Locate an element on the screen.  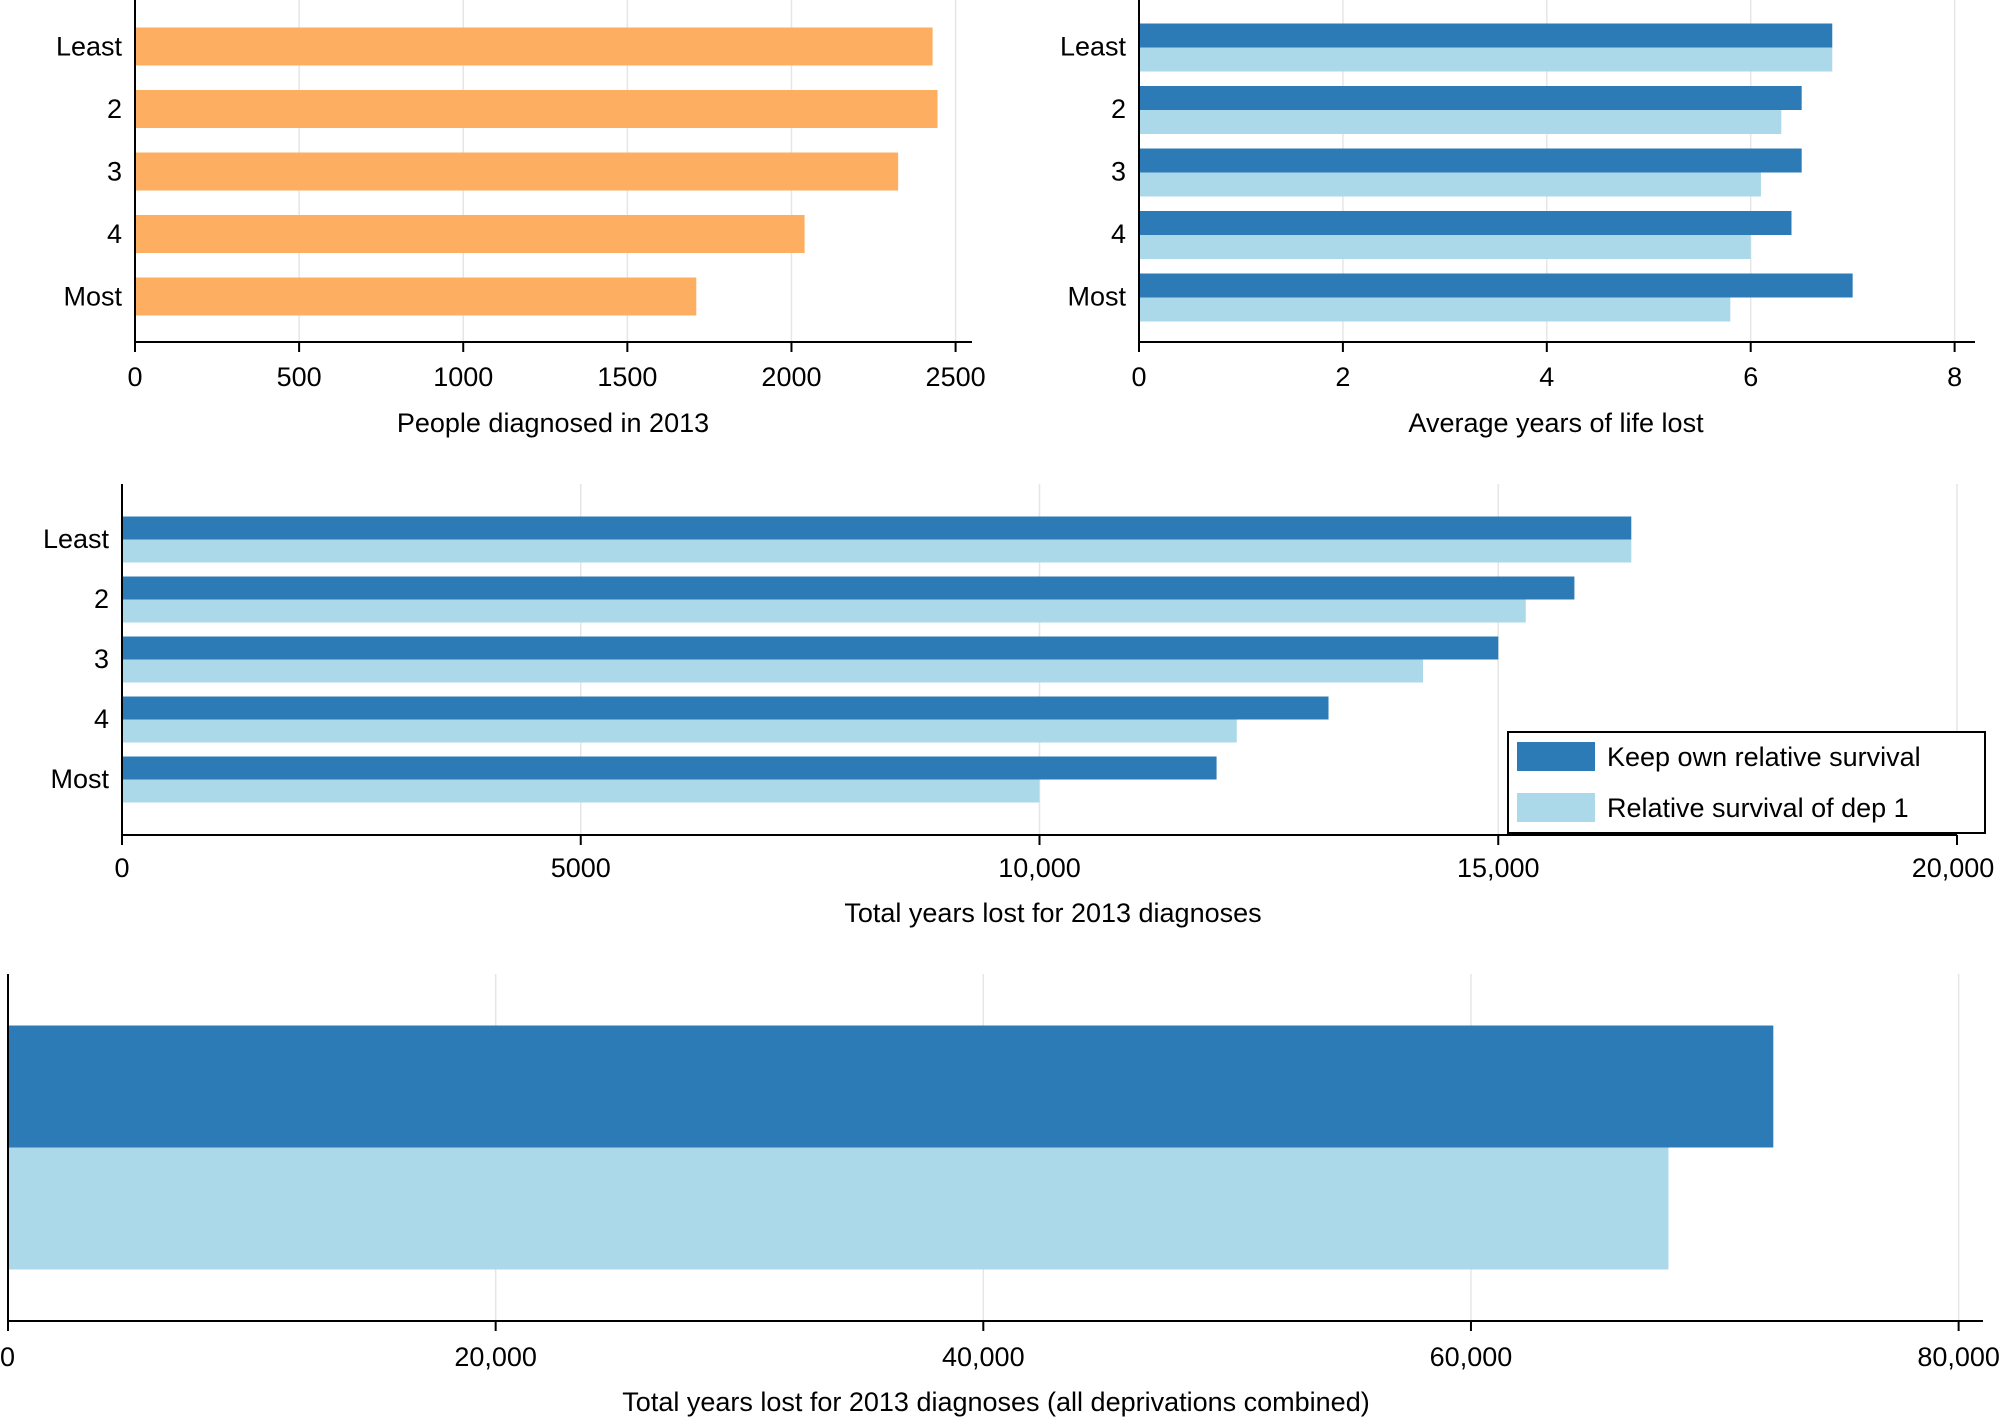
x-tick-label: 8 is located at coordinates (1954, 377).